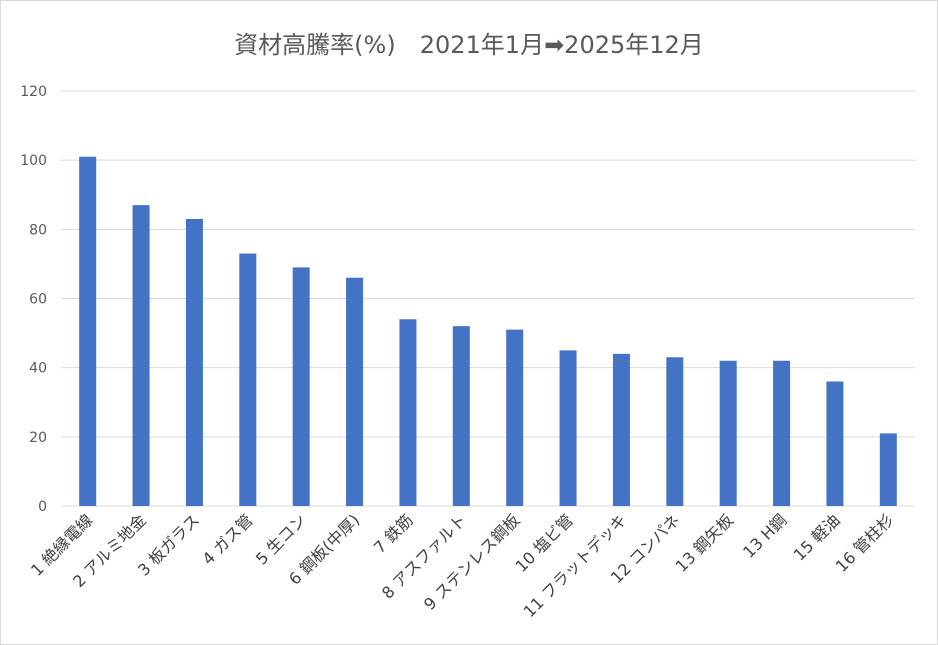 Image resolution: width=938 pixels, height=645 pixels. I want to click on x-category-label: 13 H鋼, so click(764, 535).